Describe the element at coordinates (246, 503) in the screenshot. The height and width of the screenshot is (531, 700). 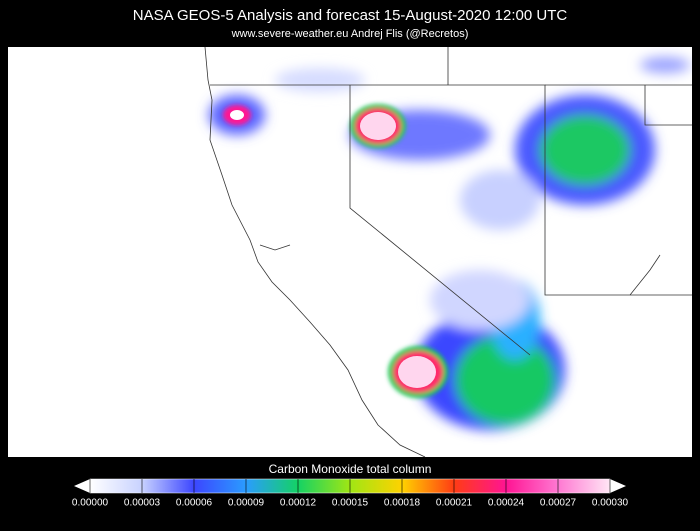
I see `colorbar-tick-label: 0.00009` at that location.